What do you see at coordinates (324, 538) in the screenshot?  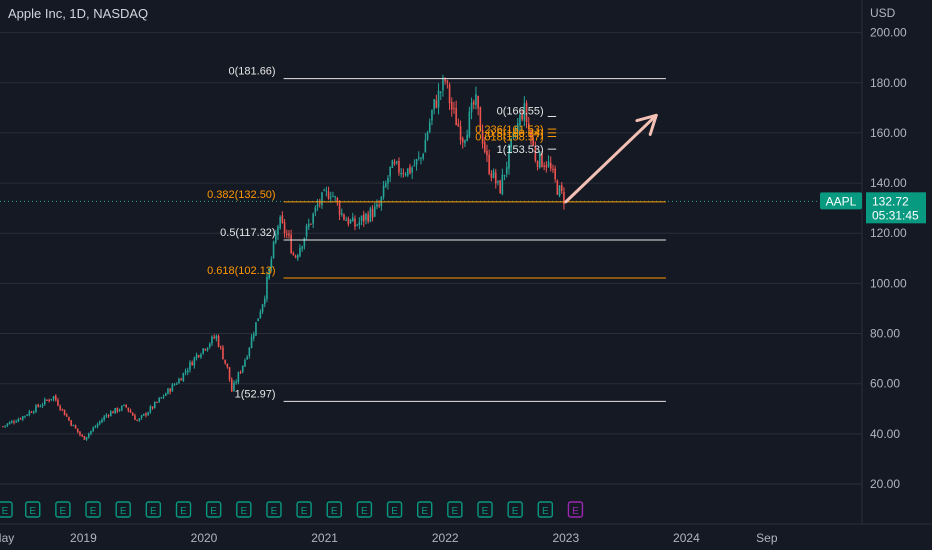 I see `time-tick-label: 2021` at bounding box center [324, 538].